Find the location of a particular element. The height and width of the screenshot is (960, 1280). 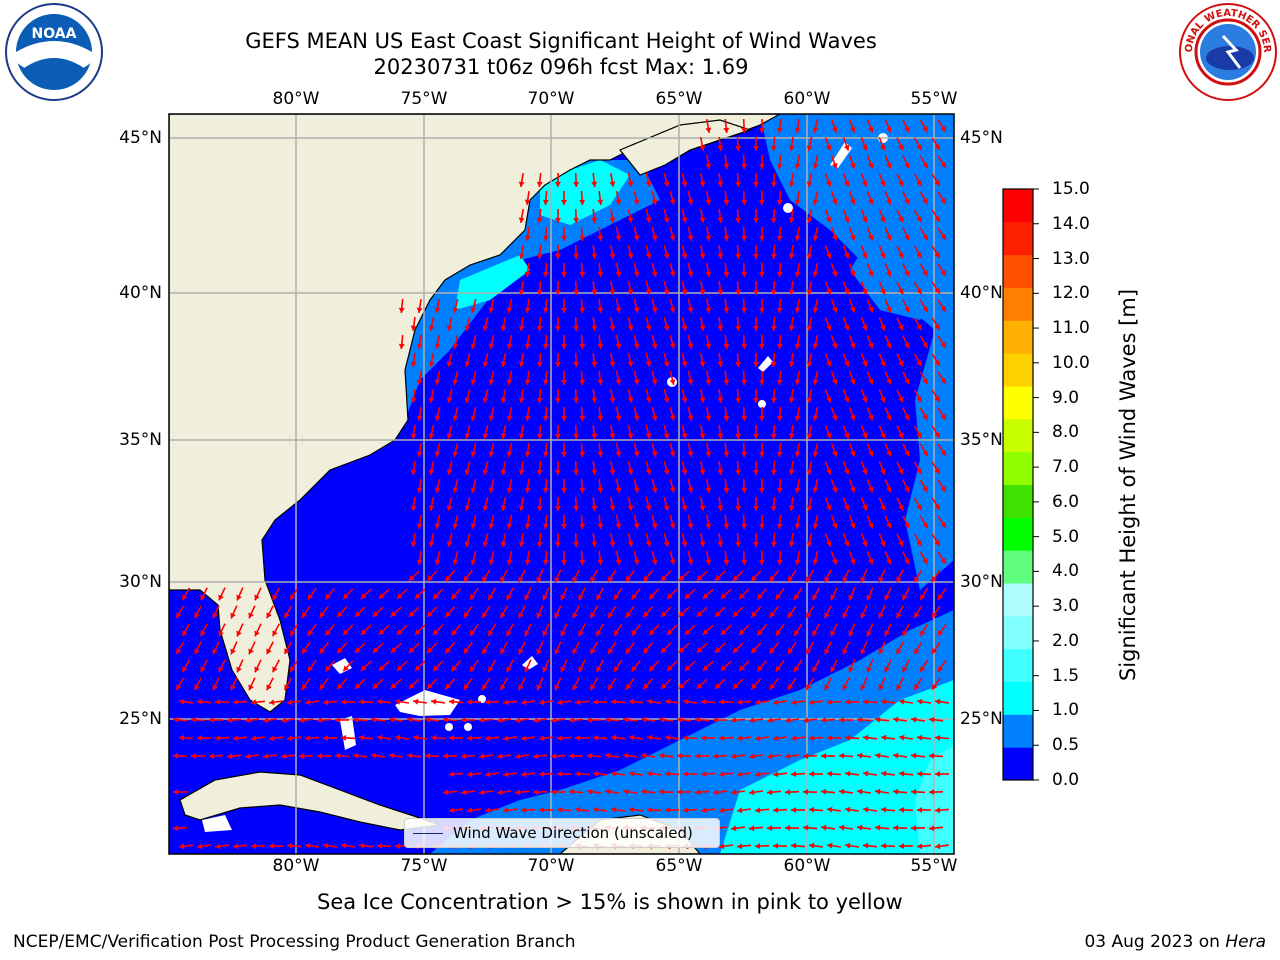

colorbar is located at coordinates (1021, 484).